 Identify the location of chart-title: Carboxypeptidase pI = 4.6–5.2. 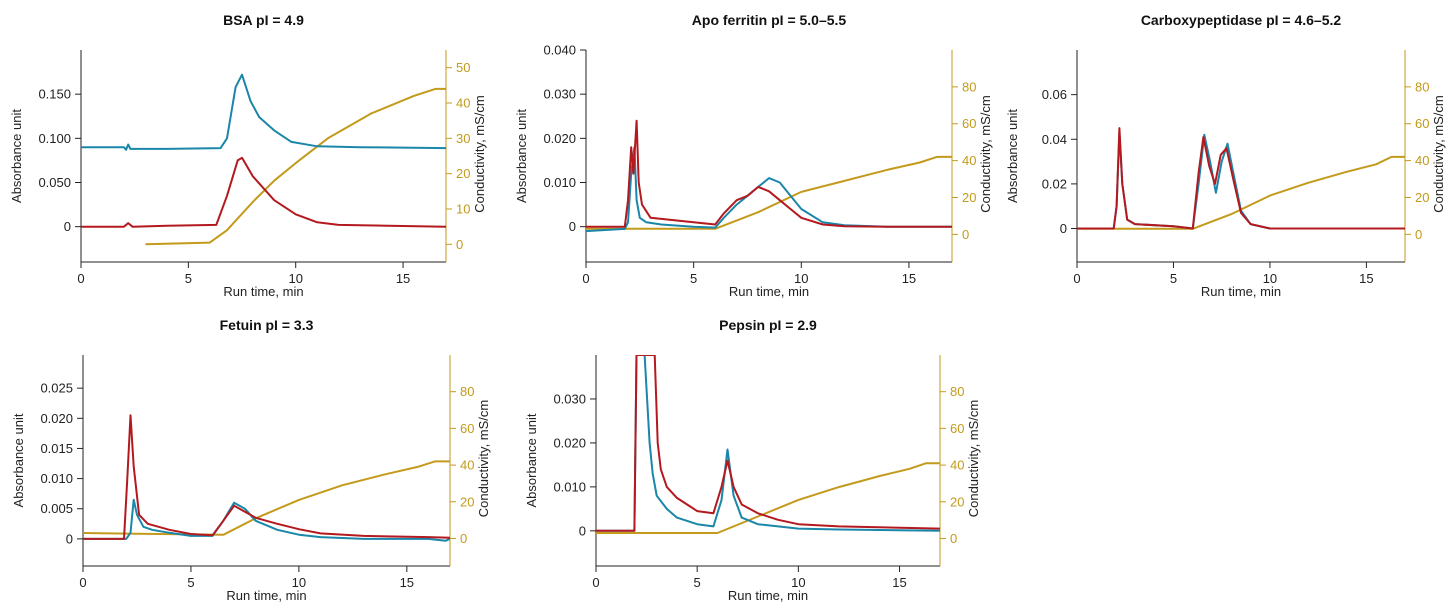
(1241, 20).